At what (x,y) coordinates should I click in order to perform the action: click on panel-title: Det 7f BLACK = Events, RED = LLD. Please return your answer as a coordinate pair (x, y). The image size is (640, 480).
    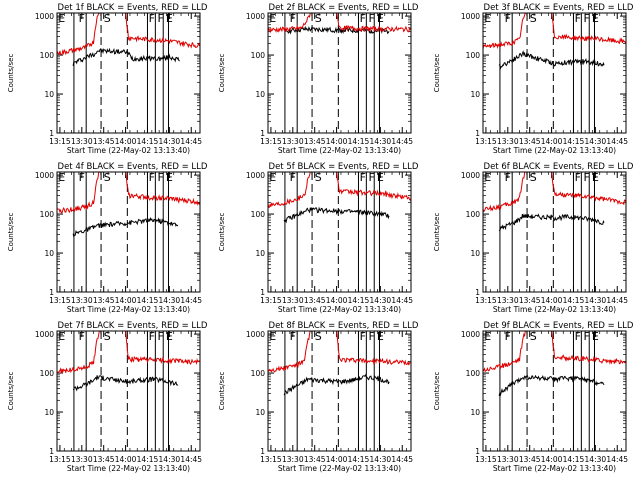
    Looking at the image, I should click on (133, 326).